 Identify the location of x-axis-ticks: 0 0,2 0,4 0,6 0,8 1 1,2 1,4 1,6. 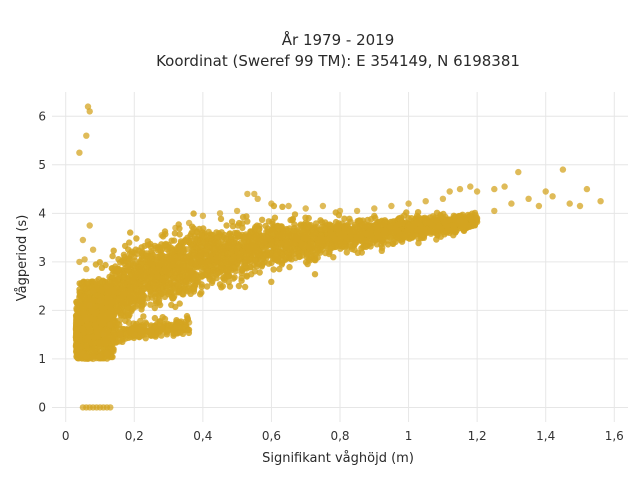
(343, 436).